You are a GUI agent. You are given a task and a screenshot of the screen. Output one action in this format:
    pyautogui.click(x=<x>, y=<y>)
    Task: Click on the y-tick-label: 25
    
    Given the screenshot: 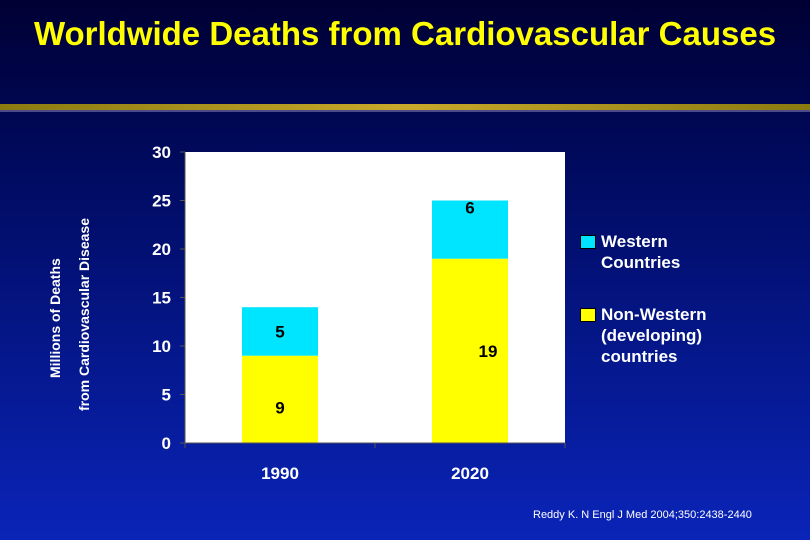 What is the action you would take?
    pyautogui.click(x=161, y=201)
    